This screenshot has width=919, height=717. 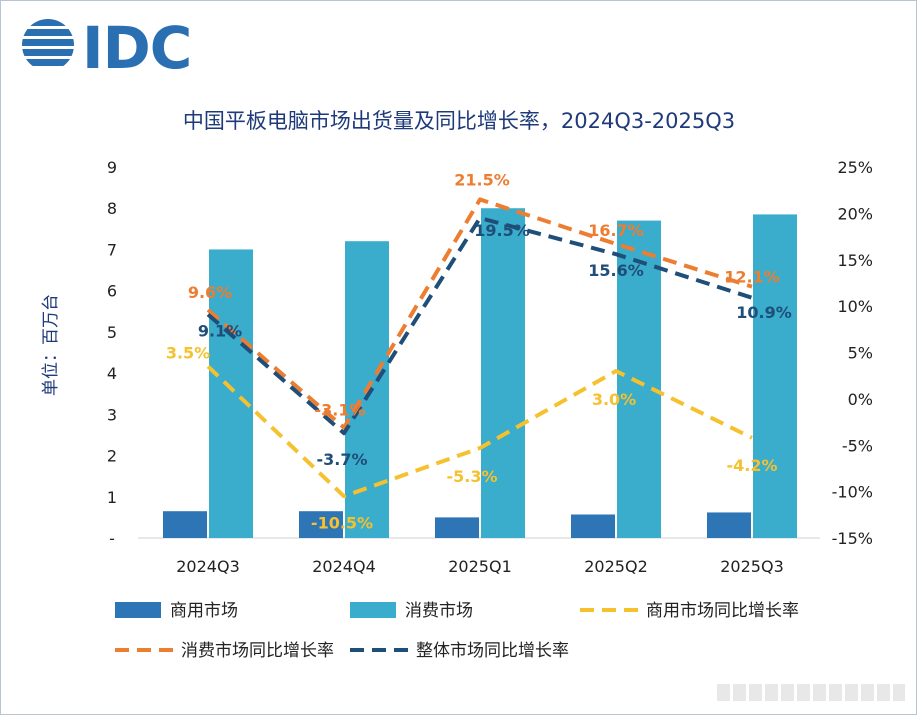 What do you see at coordinates (204, 611) in the screenshot?
I see `legend-commercial-market-label: 商用市场` at bounding box center [204, 611].